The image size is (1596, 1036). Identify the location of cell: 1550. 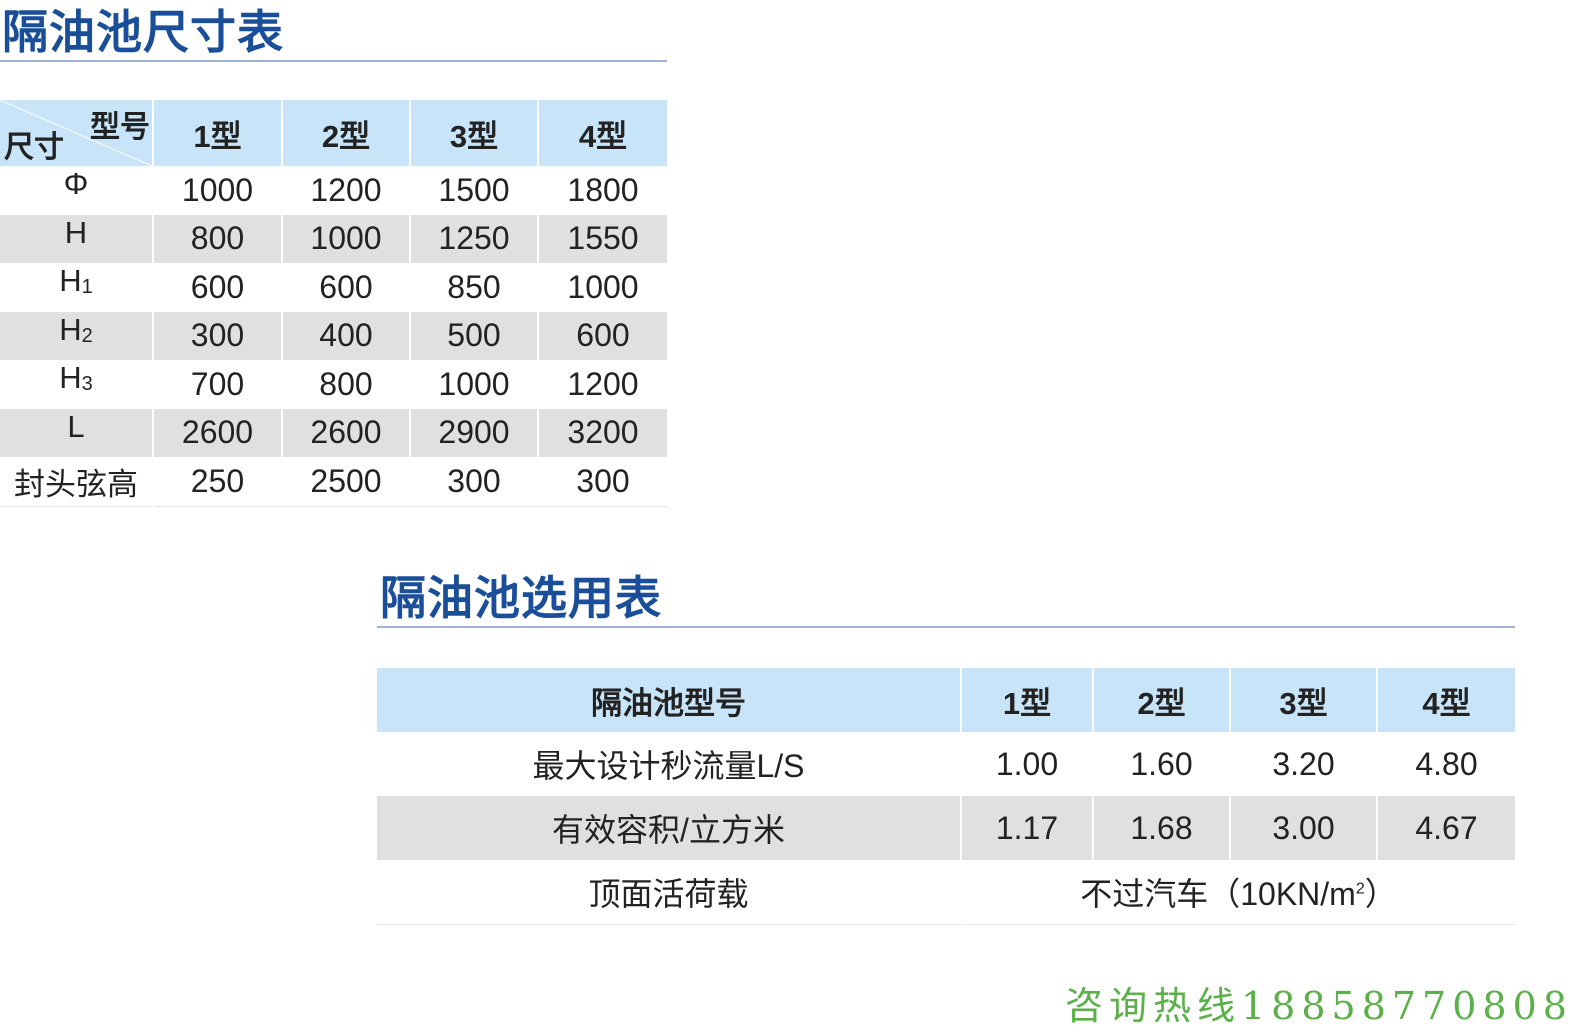
(602, 238).